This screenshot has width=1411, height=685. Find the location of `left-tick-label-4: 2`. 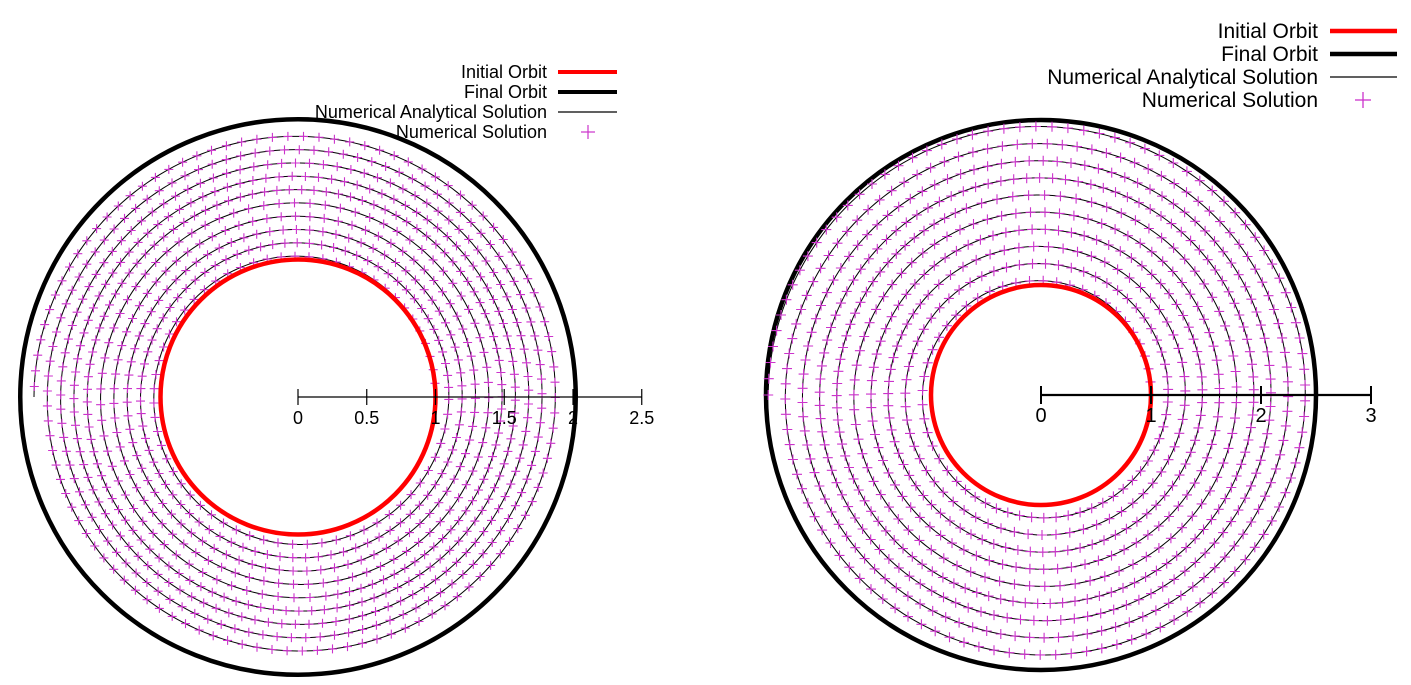

left-tick-label-4: 2 is located at coordinates (573, 418).